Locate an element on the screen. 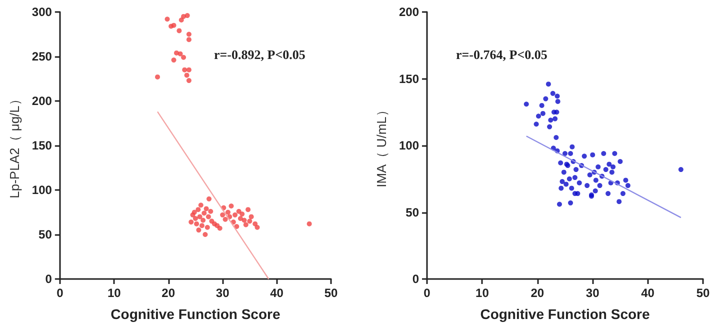  annotation: r=-0.764, P<0.05 is located at coordinates (502, 54).